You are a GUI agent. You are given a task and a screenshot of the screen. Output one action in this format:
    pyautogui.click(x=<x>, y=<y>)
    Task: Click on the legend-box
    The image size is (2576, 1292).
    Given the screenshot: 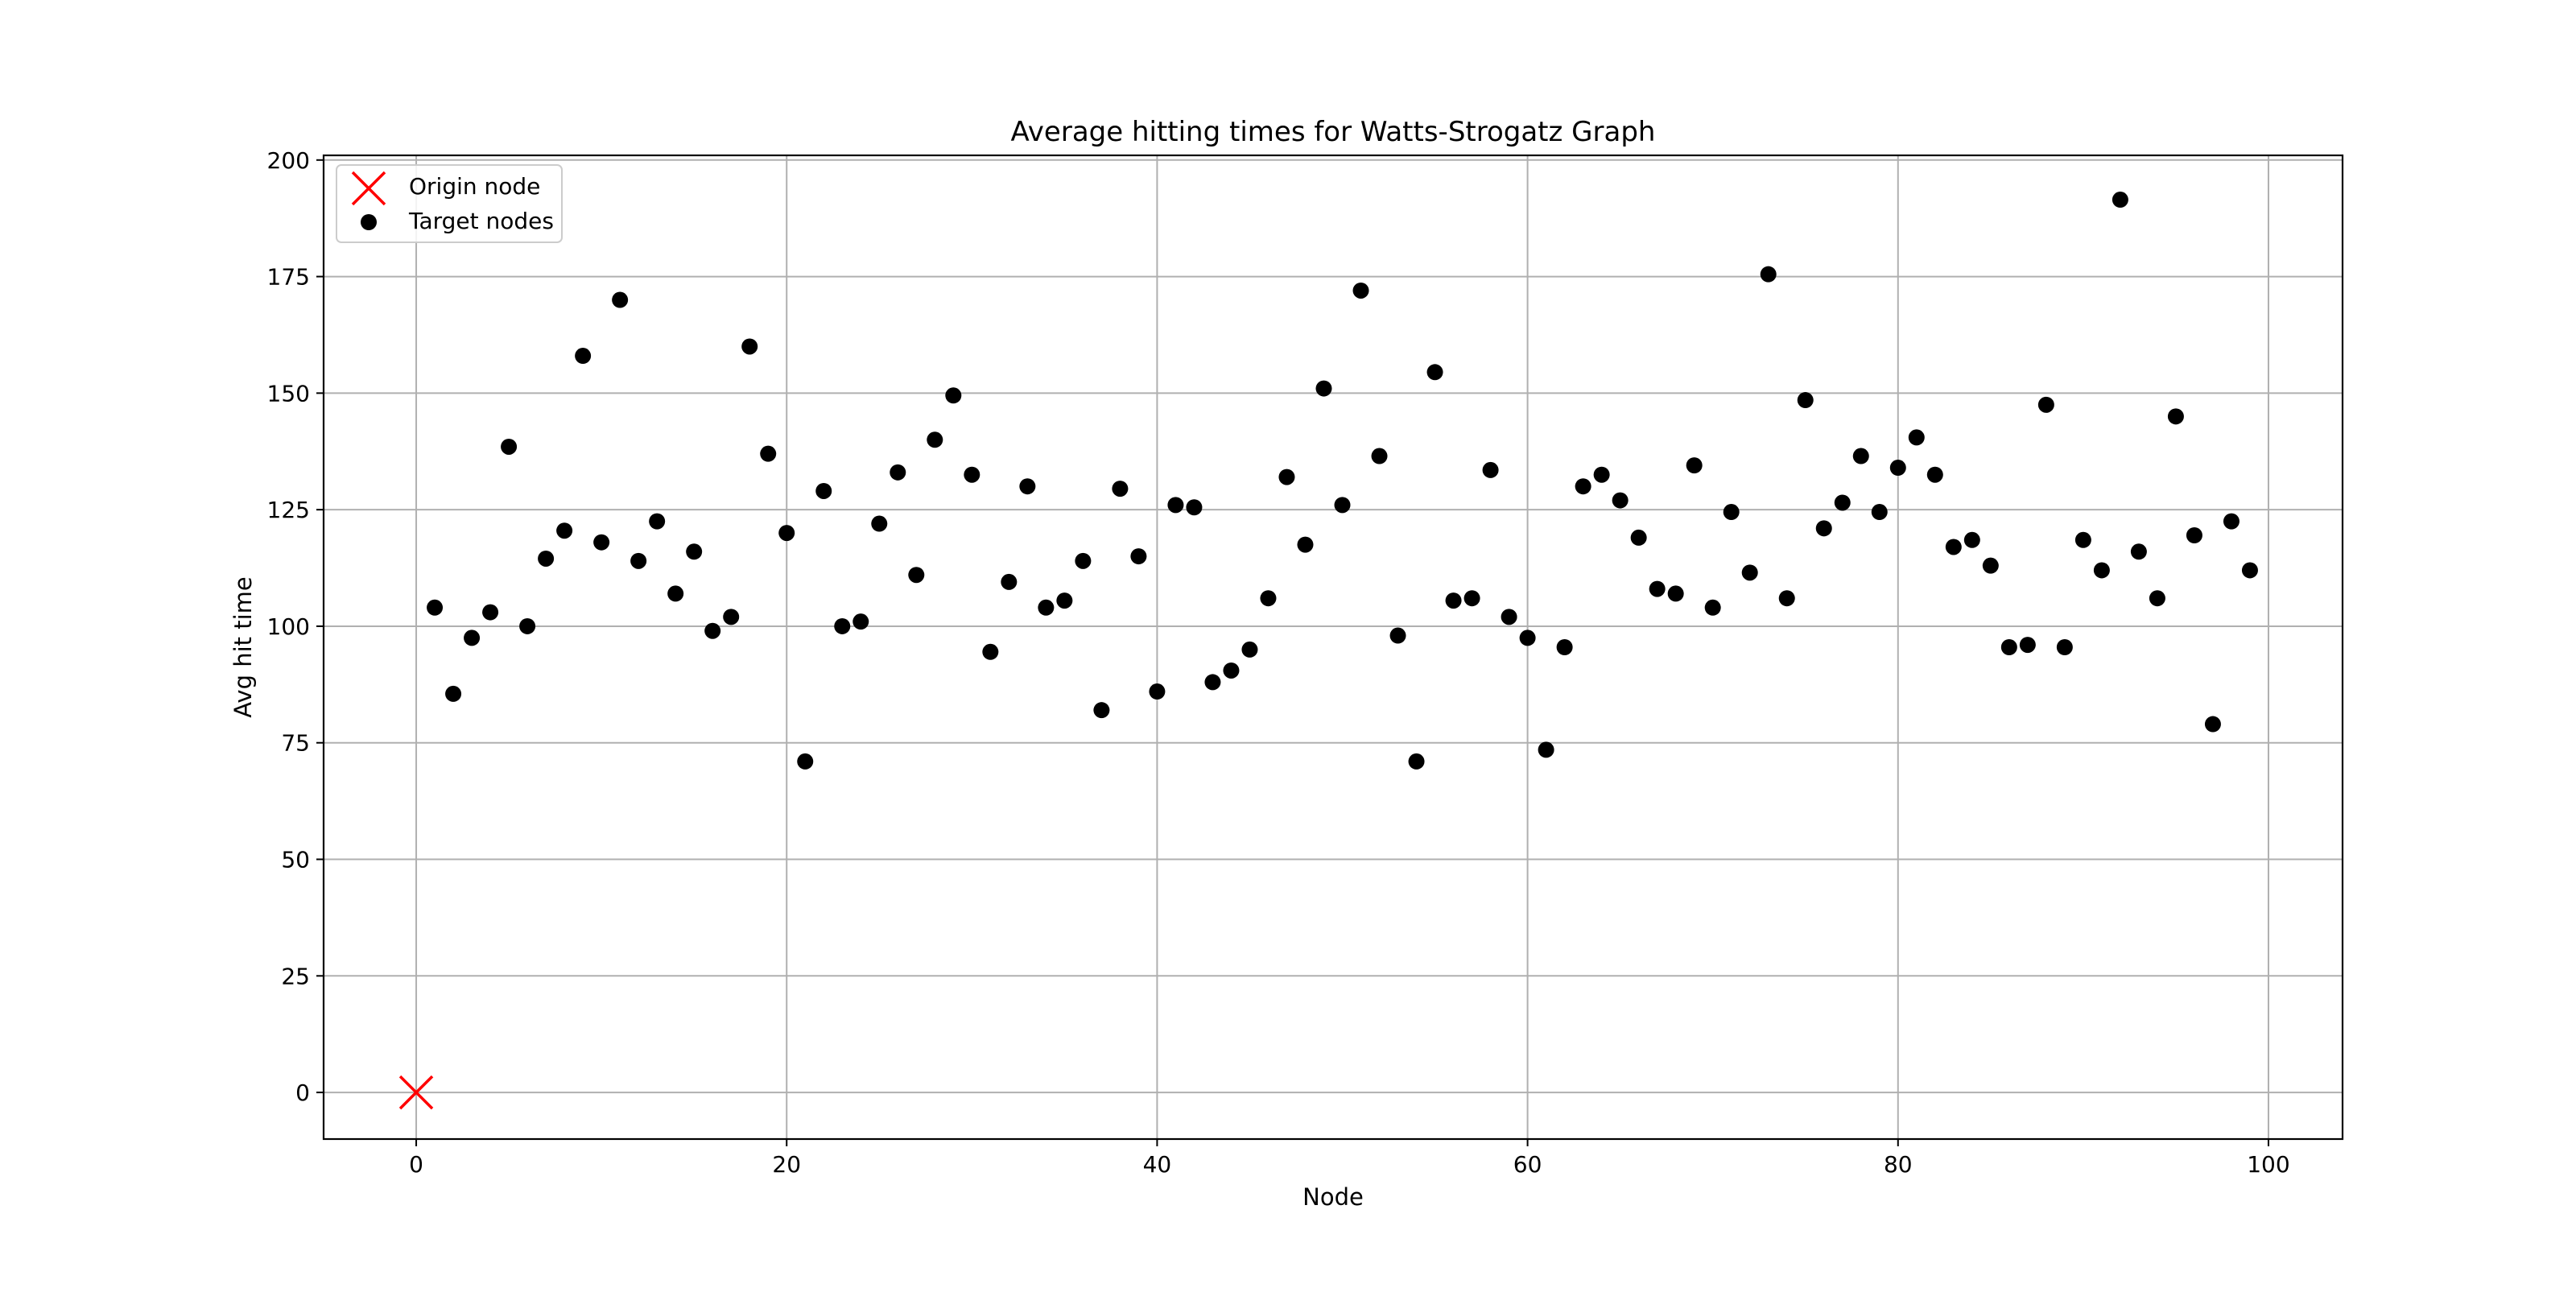 What is the action you would take?
    pyautogui.click(x=449, y=203)
    